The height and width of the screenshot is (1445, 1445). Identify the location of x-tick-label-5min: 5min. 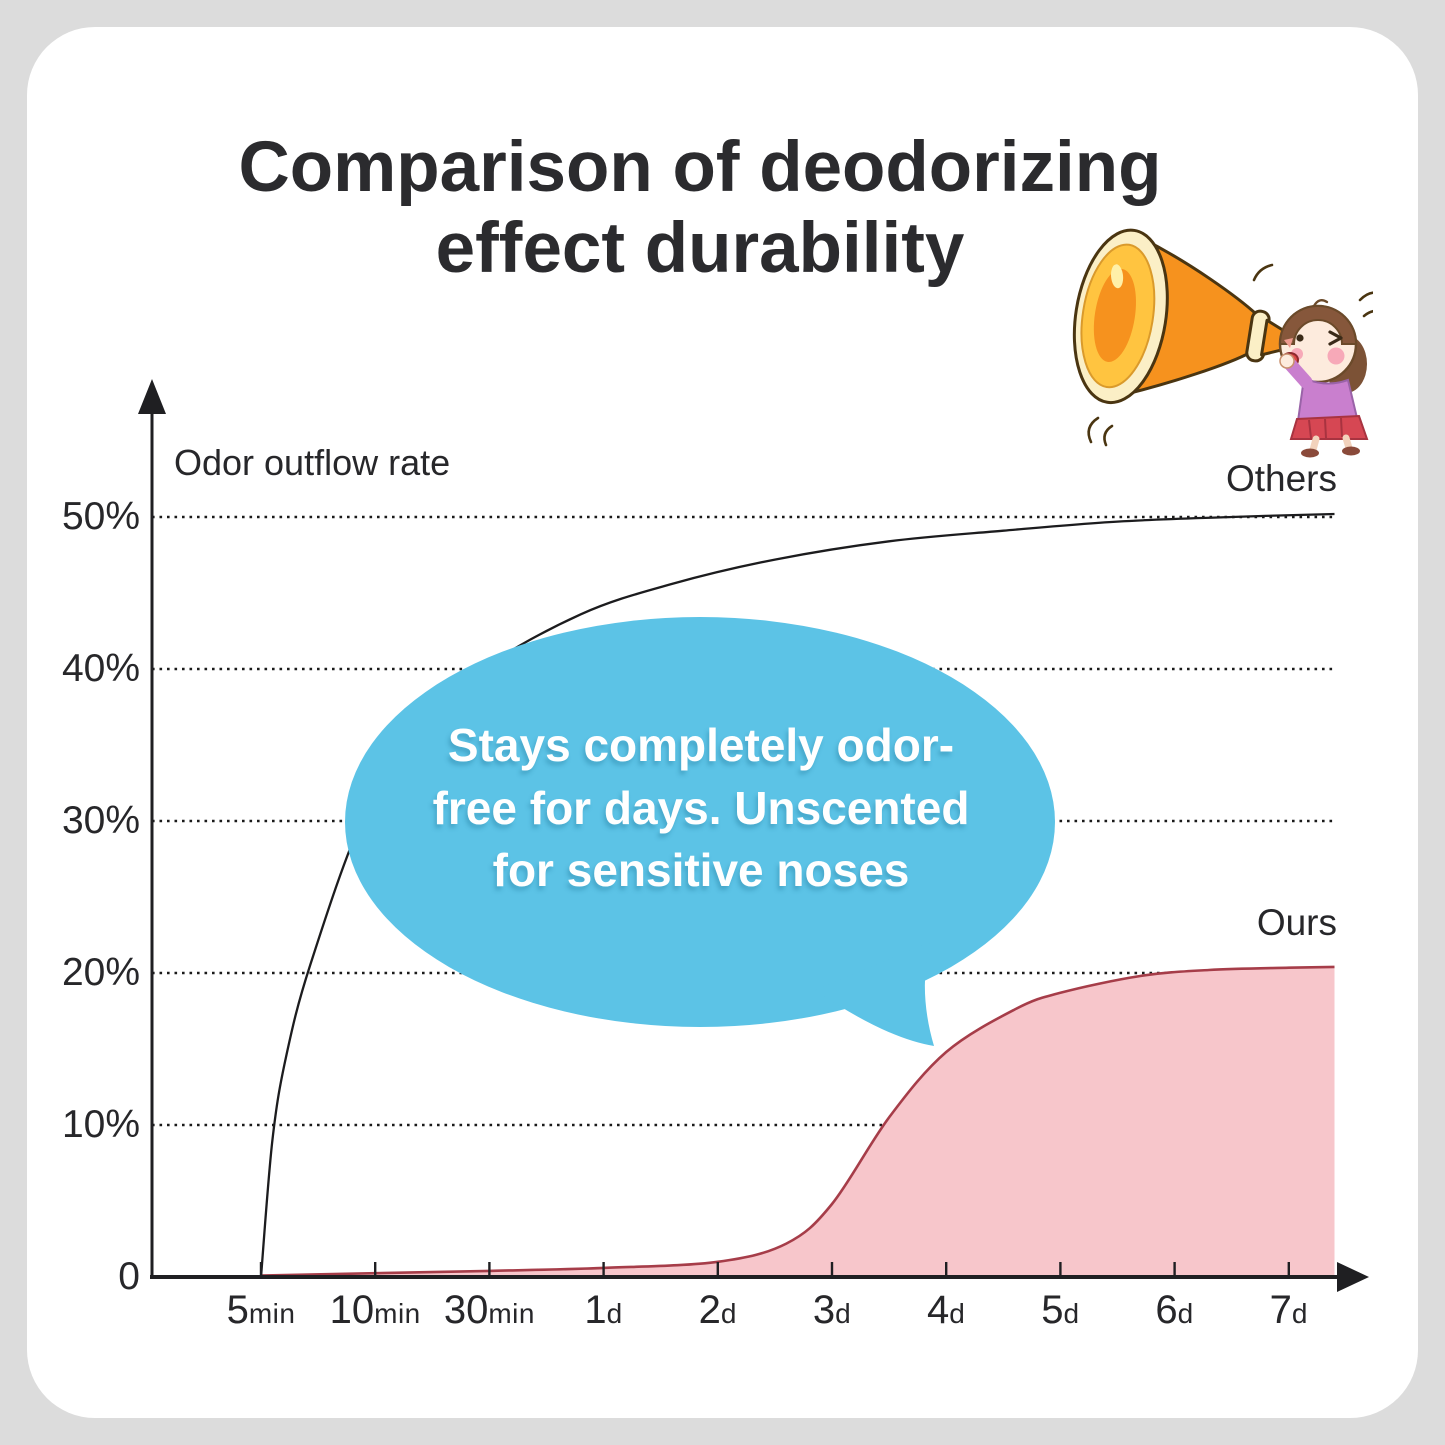
(261, 1310).